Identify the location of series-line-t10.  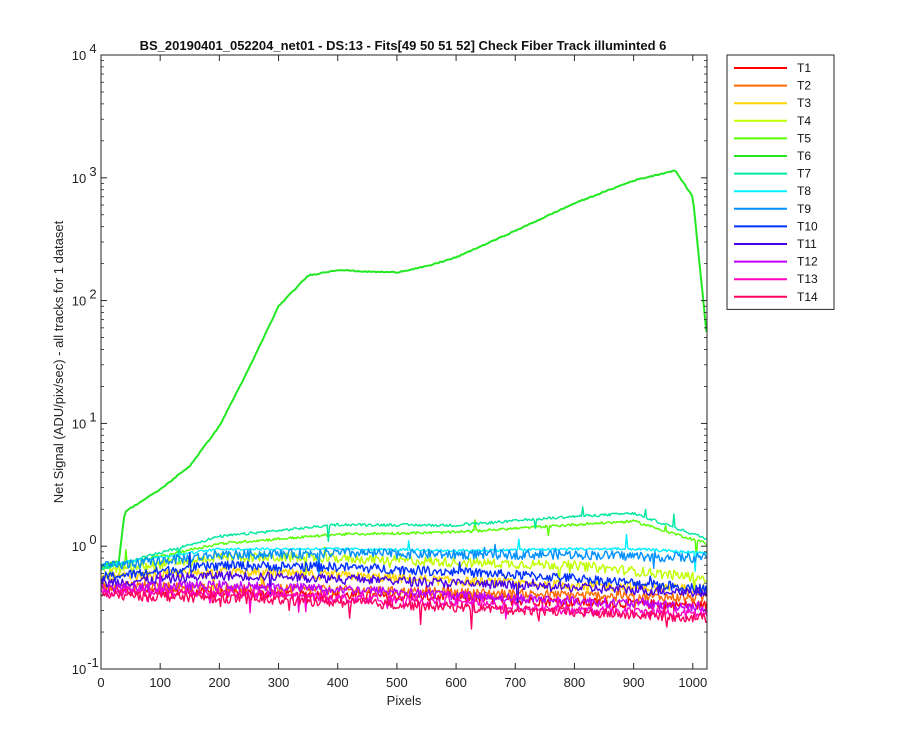
(404, 573).